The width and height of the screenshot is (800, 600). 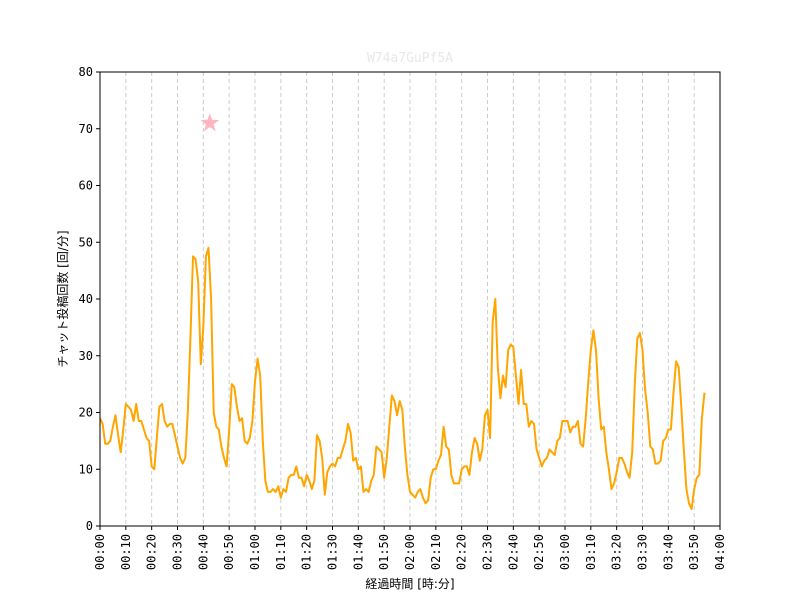 What do you see at coordinates (462, 552) in the screenshot?
I see `x-tick-label: 02:20` at bounding box center [462, 552].